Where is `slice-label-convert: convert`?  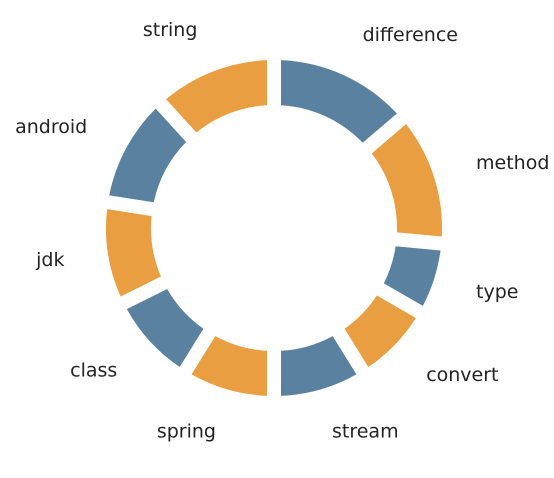
slice-label-convert: convert is located at coordinates (462, 375).